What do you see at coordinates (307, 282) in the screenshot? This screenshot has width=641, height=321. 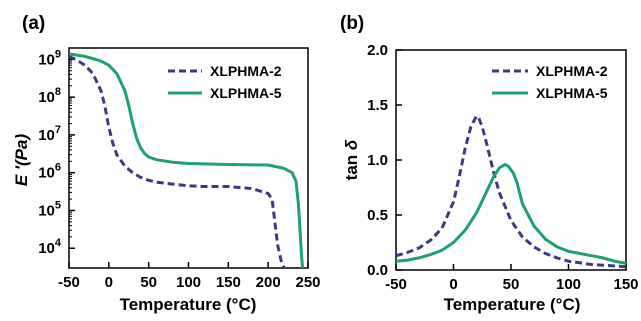 I see `panel-a-x-tick-label: 250` at bounding box center [307, 282].